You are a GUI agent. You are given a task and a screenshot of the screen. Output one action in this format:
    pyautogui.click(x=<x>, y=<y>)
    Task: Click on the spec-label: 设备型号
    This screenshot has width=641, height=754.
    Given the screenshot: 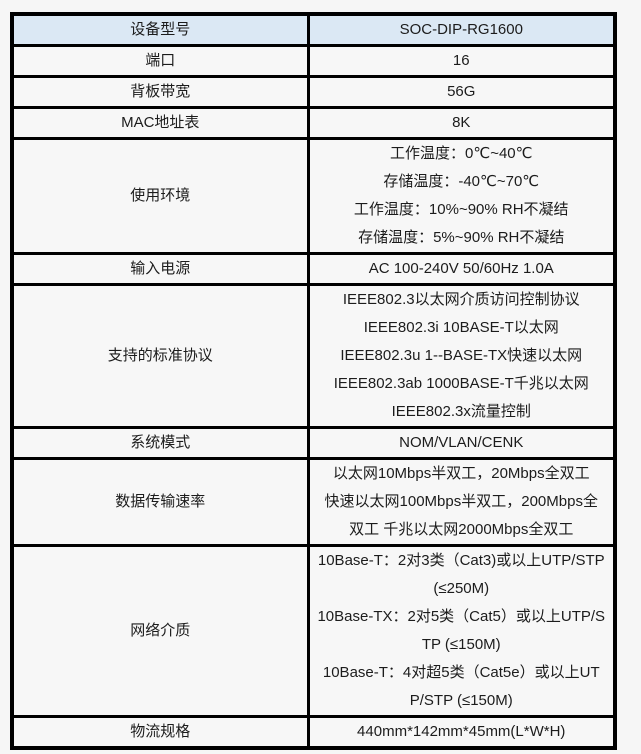 What is the action you would take?
    pyautogui.click(x=160, y=29)
    